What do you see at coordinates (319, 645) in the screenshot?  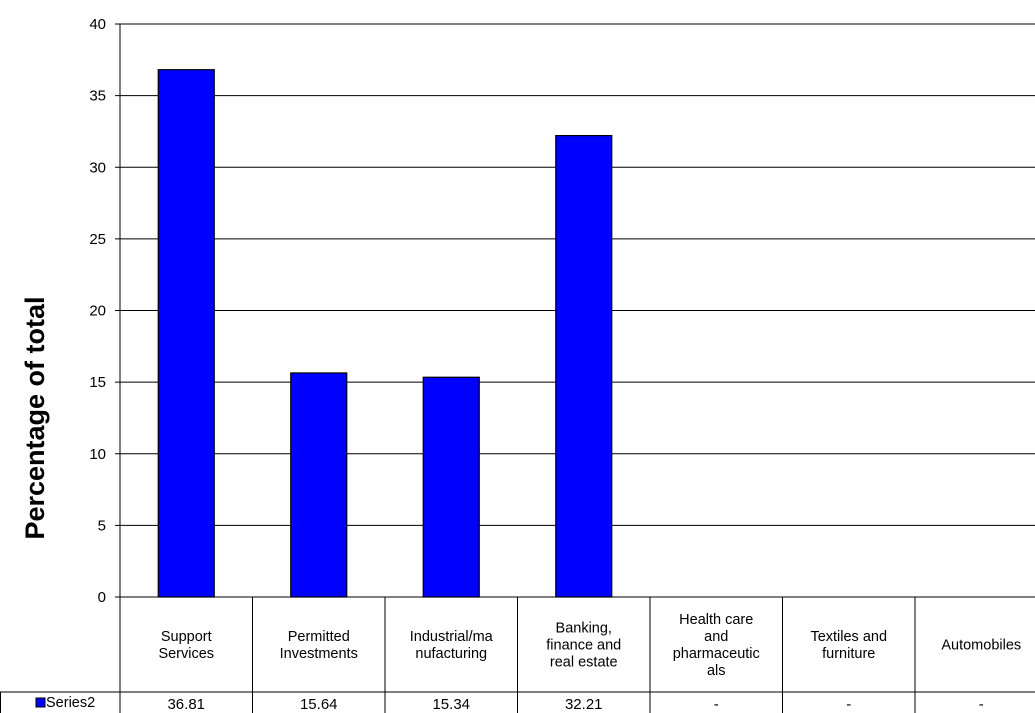 I see `x-category-label: Permitted Investments` at bounding box center [319, 645].